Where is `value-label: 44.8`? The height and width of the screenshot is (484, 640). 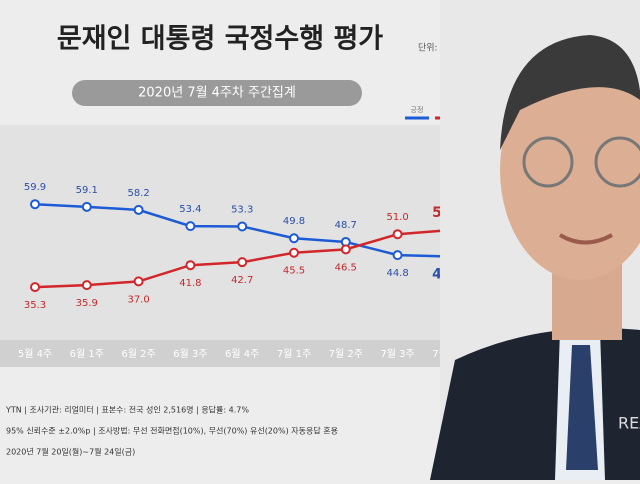 value-label: 44.8 is located at coordinates (397, 273).